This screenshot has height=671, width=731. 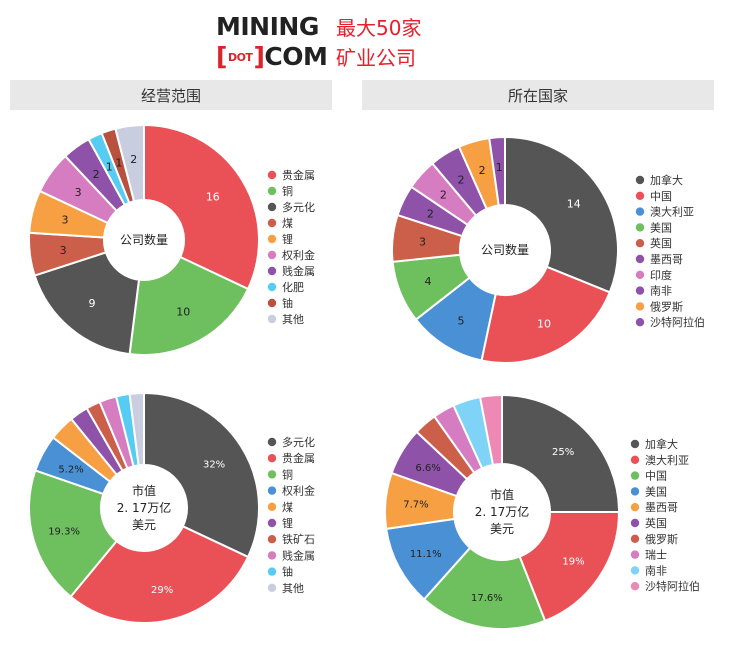 What do you see at coordinates (656, 491) in the screenshot?
I see `country-marketcap-legend-item-4: 美国` at bounding box center [656, 491].